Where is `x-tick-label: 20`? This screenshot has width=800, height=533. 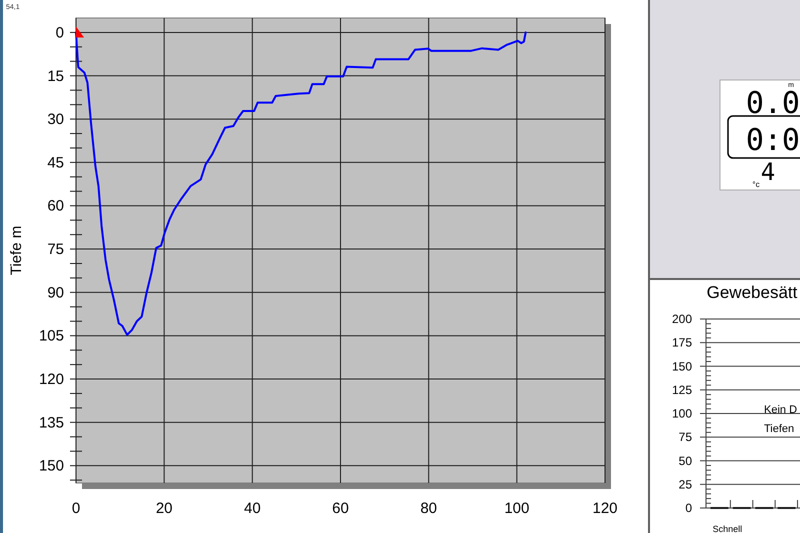
x-tick-label: 20 is located at coordinates (164, 508).